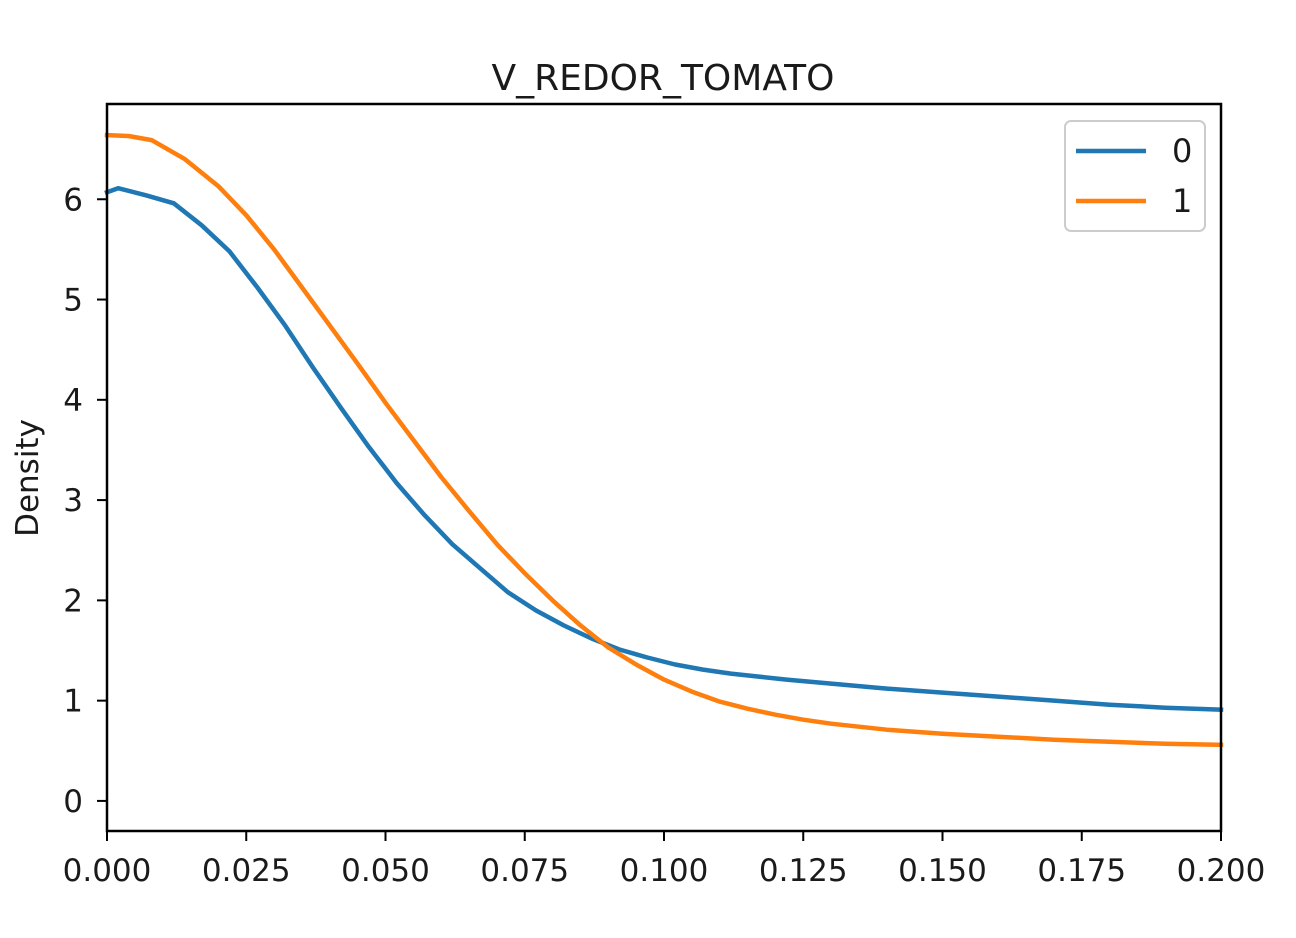 The width and height of the screenshot is (1296, 938). I want to click on y-tick-label-2: 2, so click(73, 601).